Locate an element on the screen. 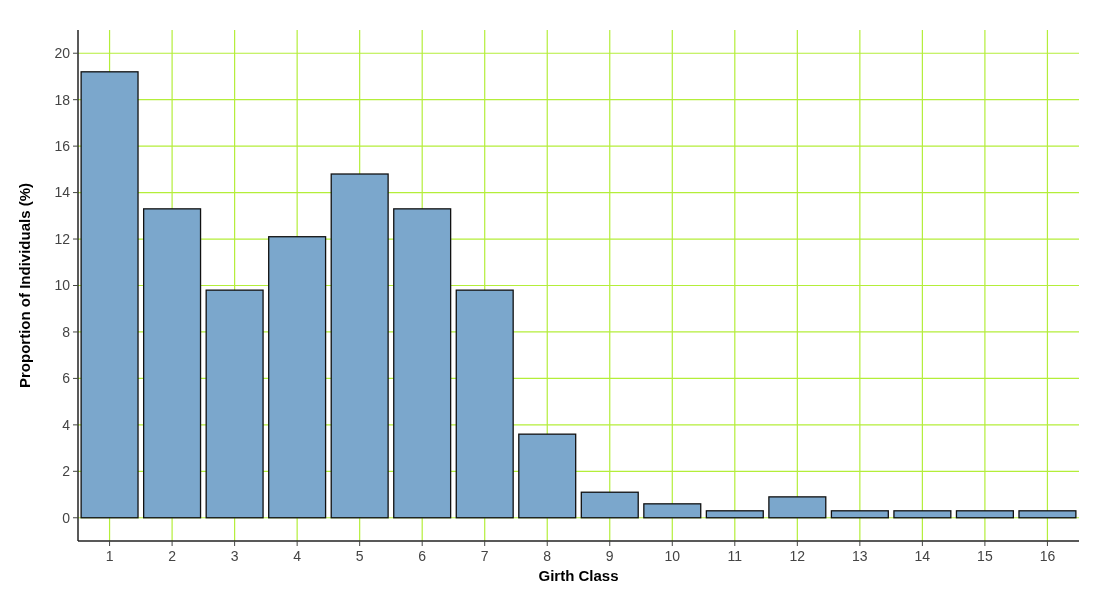 This screenshot has height=594, width=1093. y-axis-title: Proportion of Individuals (%) is located at coordinates (24, 285).